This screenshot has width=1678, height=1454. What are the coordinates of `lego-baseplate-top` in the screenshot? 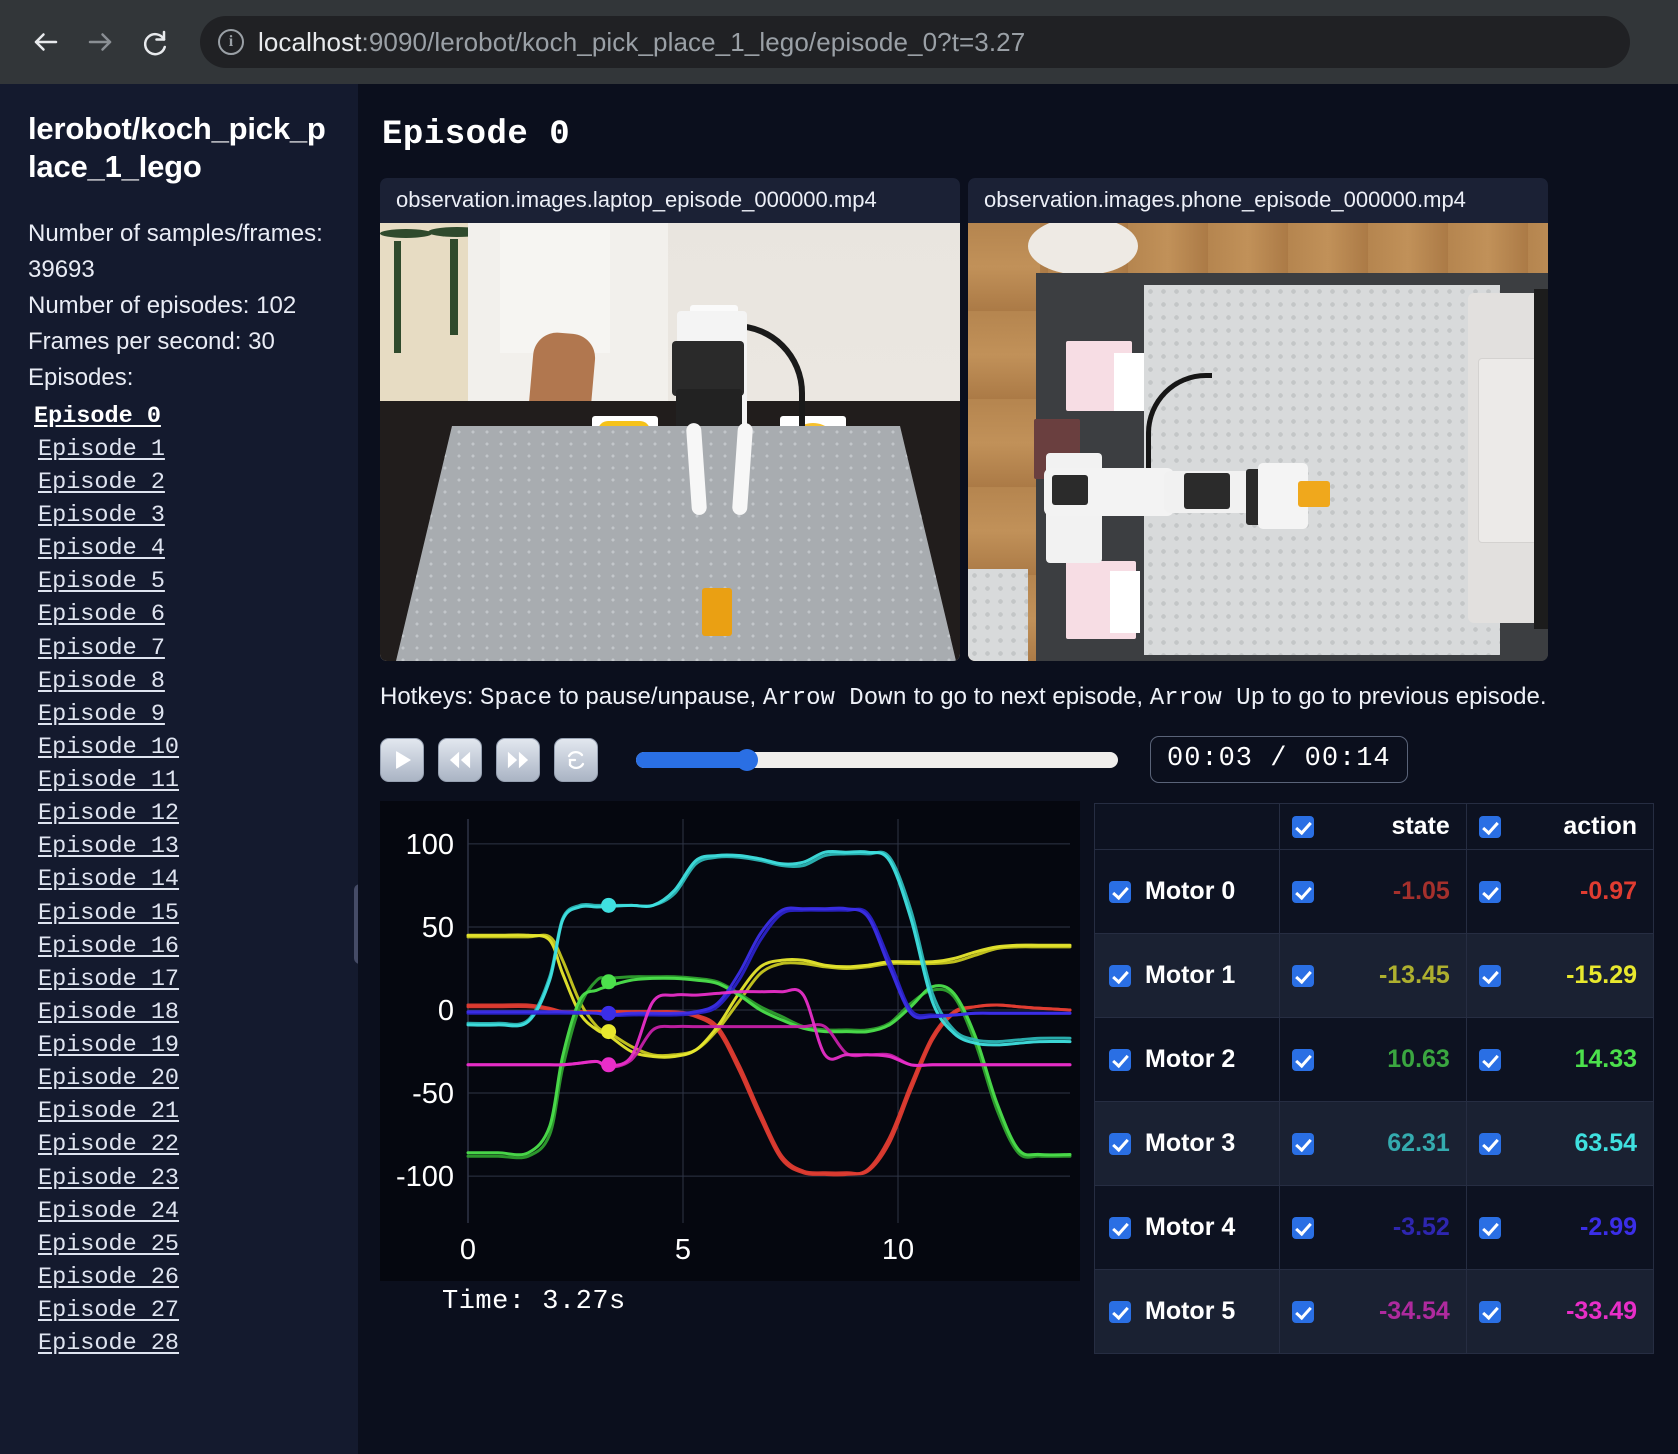 It's located at (1322, 470).